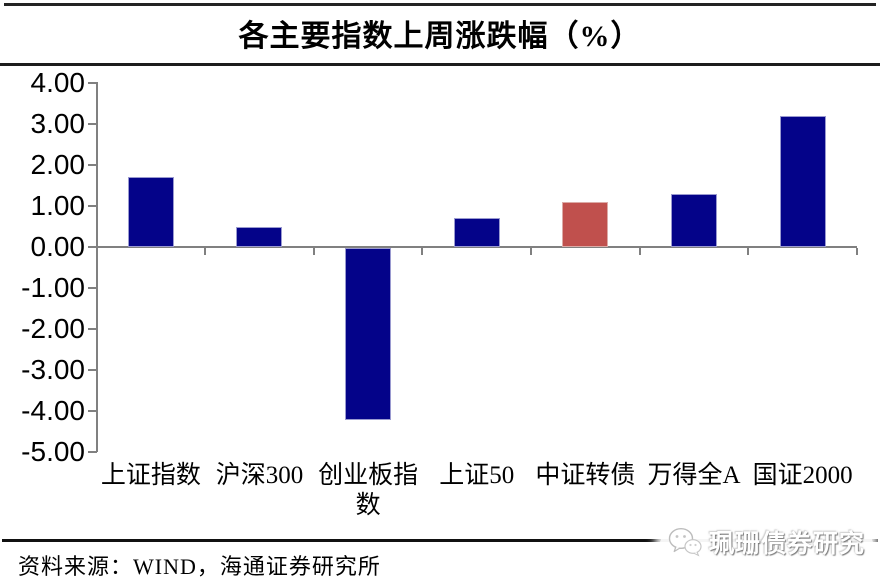 The width and height of the screenshot is (880, 587). Describe the element at coordinates (787, 544) in the screenshot. I see `watermark-label: 珮珊债券研究` at that location.